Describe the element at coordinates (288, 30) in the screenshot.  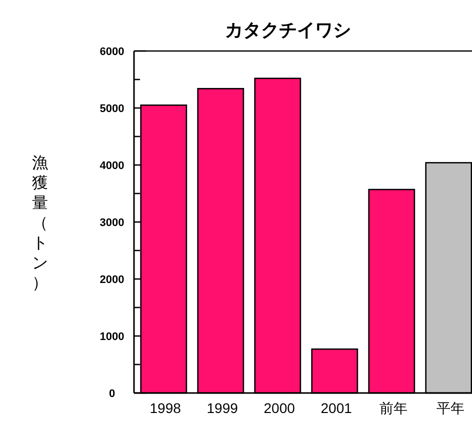
I see `chart-title: カタクチイワシ` at that location.